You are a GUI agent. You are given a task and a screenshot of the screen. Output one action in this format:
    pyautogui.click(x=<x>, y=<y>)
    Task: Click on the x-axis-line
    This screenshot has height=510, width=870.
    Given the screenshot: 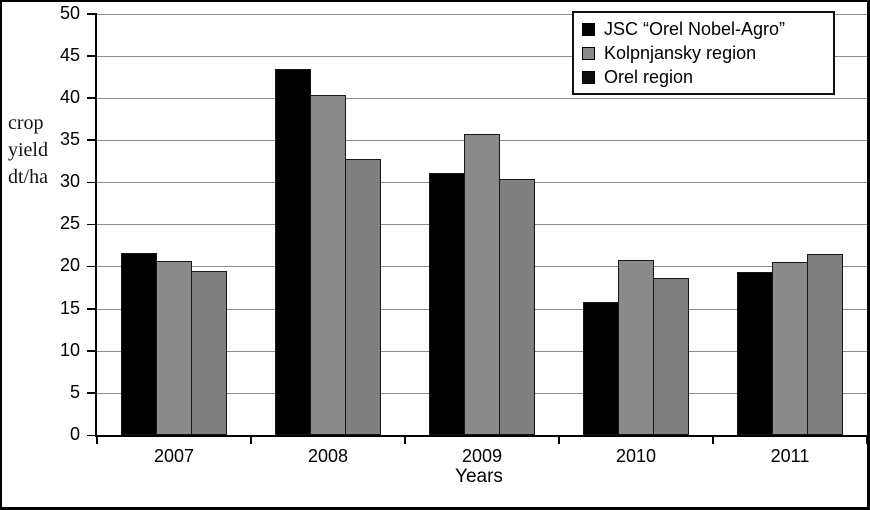 What is the action you would take?
    pyautogui.click(x=481, y=436)
    